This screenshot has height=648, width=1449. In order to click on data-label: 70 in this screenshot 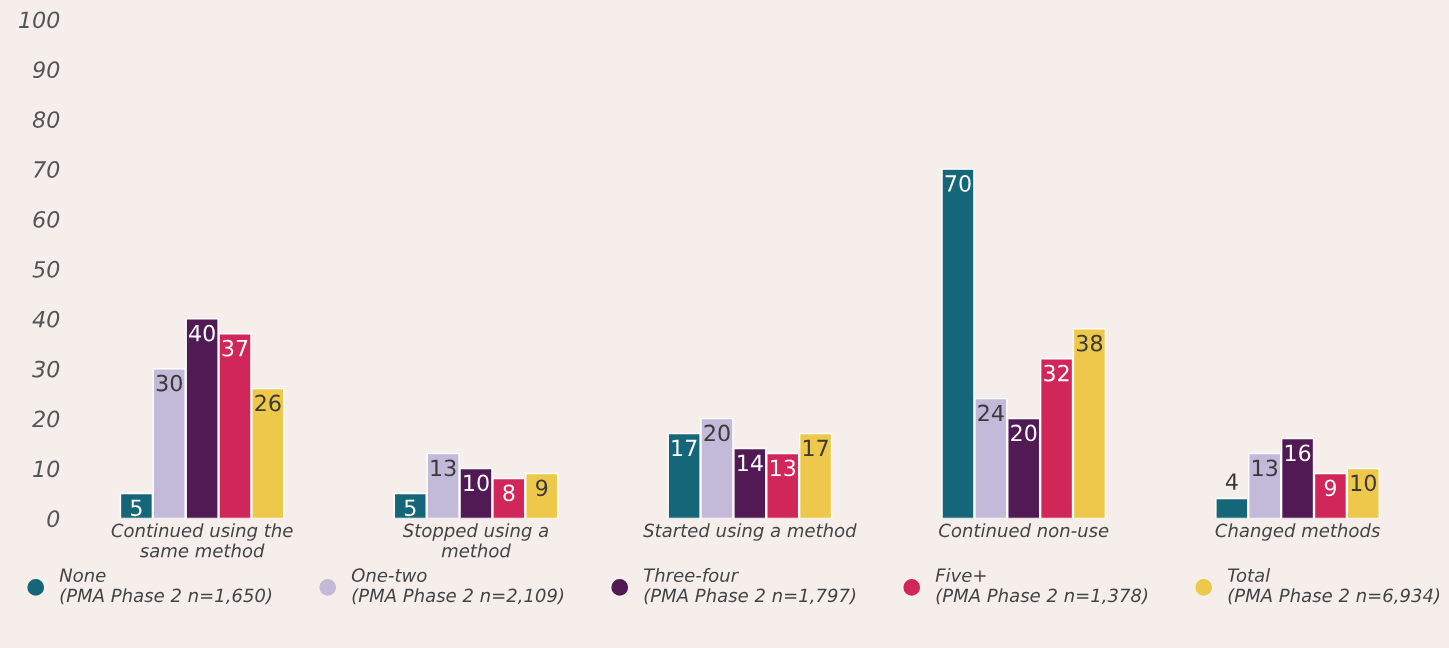, I will do `click(958, 183)`.